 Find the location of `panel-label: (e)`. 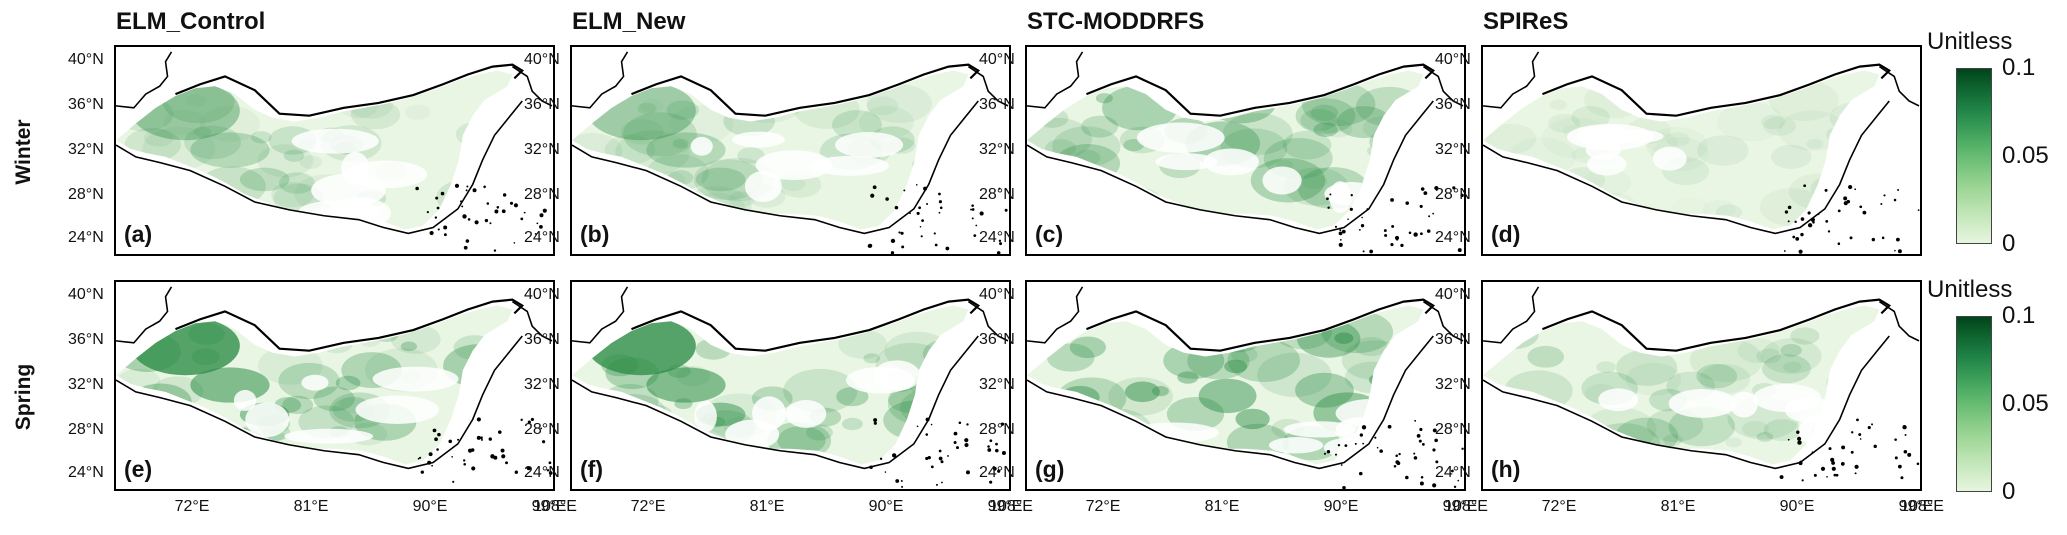

panel-label: (e) is located at coordinates (138, 469).